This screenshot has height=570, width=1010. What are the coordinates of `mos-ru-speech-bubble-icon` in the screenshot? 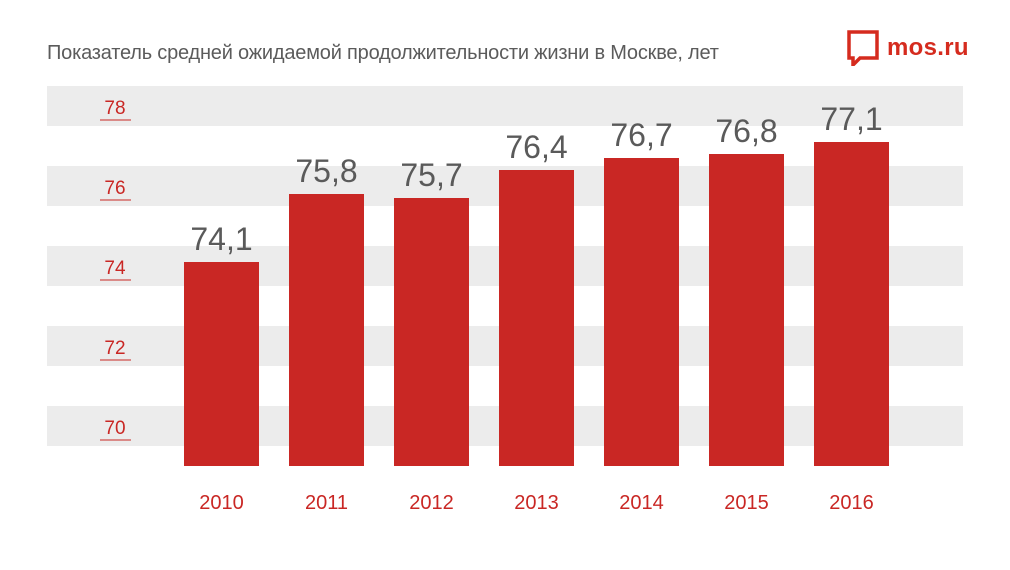 It's located at (863, 48).